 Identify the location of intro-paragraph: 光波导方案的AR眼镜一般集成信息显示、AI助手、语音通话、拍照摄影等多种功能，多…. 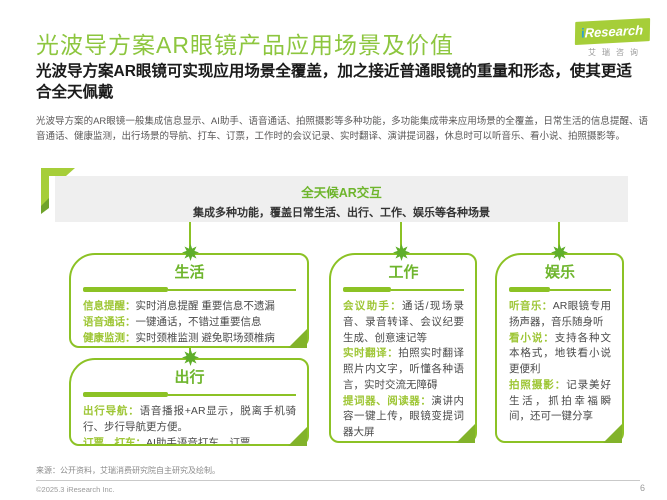
(342, 129).